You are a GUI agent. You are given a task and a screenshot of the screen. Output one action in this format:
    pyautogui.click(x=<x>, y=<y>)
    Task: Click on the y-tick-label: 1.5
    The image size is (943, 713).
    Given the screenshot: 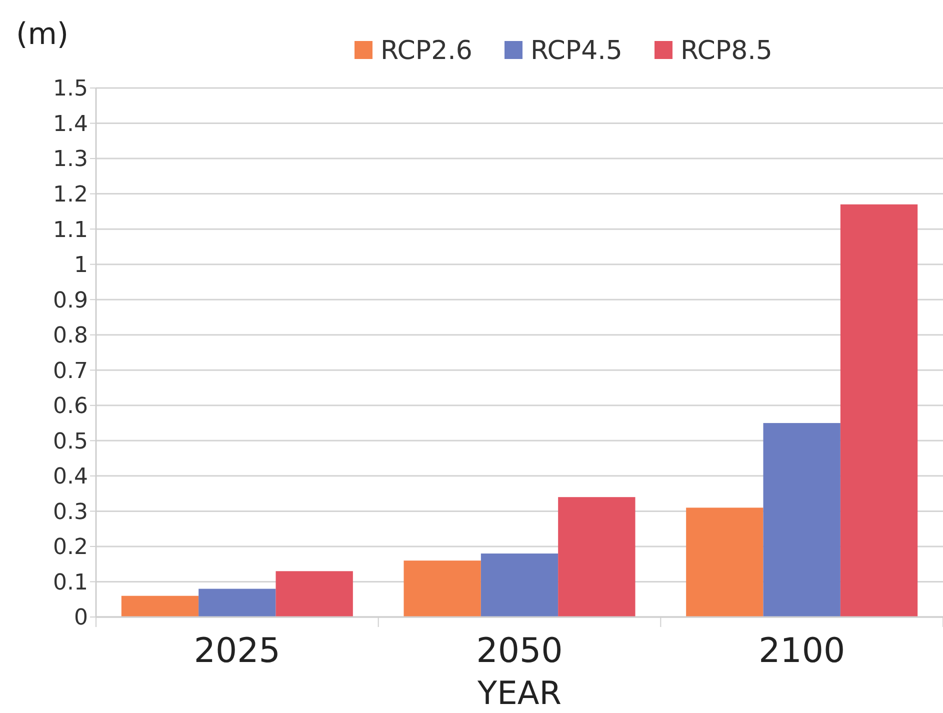 What is the action you would take?
    pyautogui.click(x=70, y=89)
    